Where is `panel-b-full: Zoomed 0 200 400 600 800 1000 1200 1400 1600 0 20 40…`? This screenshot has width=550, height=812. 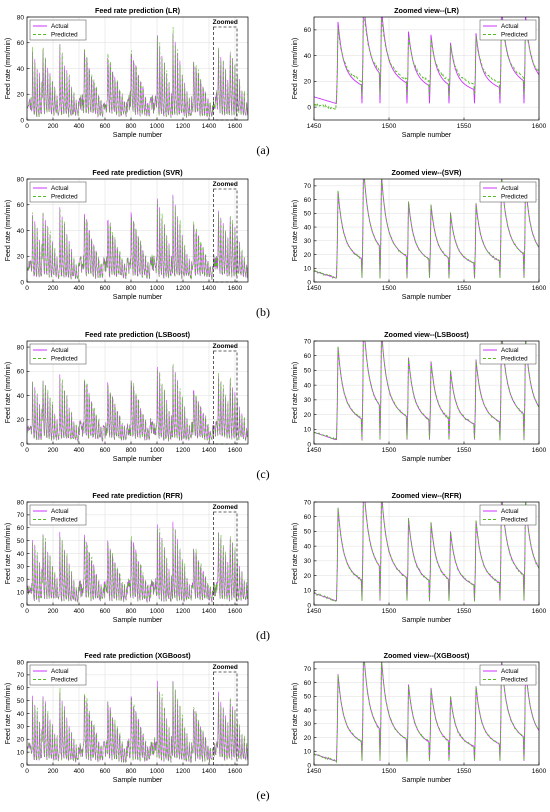 panel-b-full: Zoomed 0 200 400 600 800 1000 1200 1400 1600 0 20 40… is located at coordinates (127, 234).